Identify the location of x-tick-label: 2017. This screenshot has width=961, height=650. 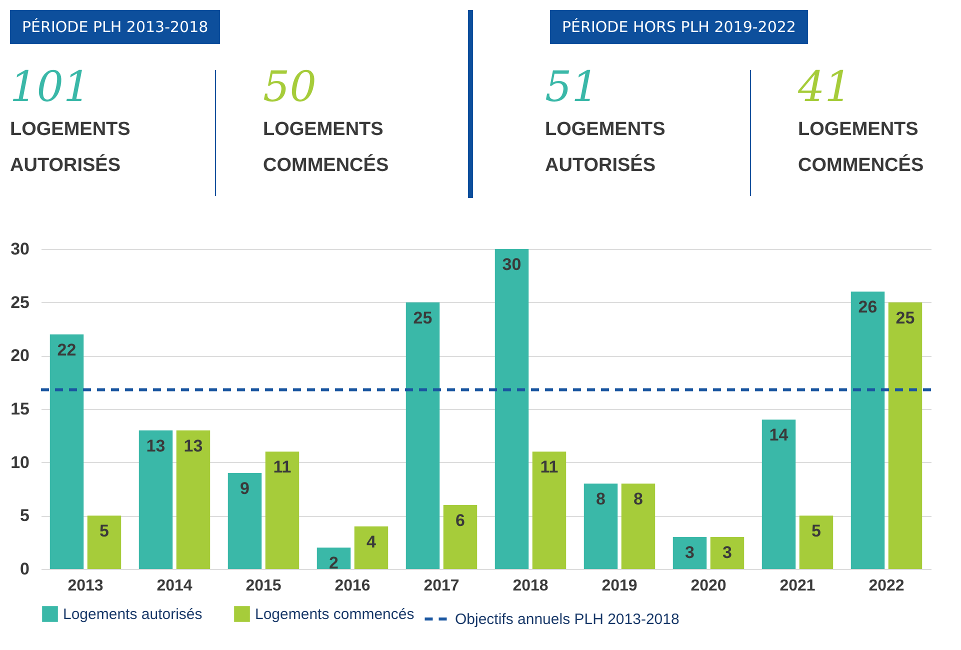
(442, 586).